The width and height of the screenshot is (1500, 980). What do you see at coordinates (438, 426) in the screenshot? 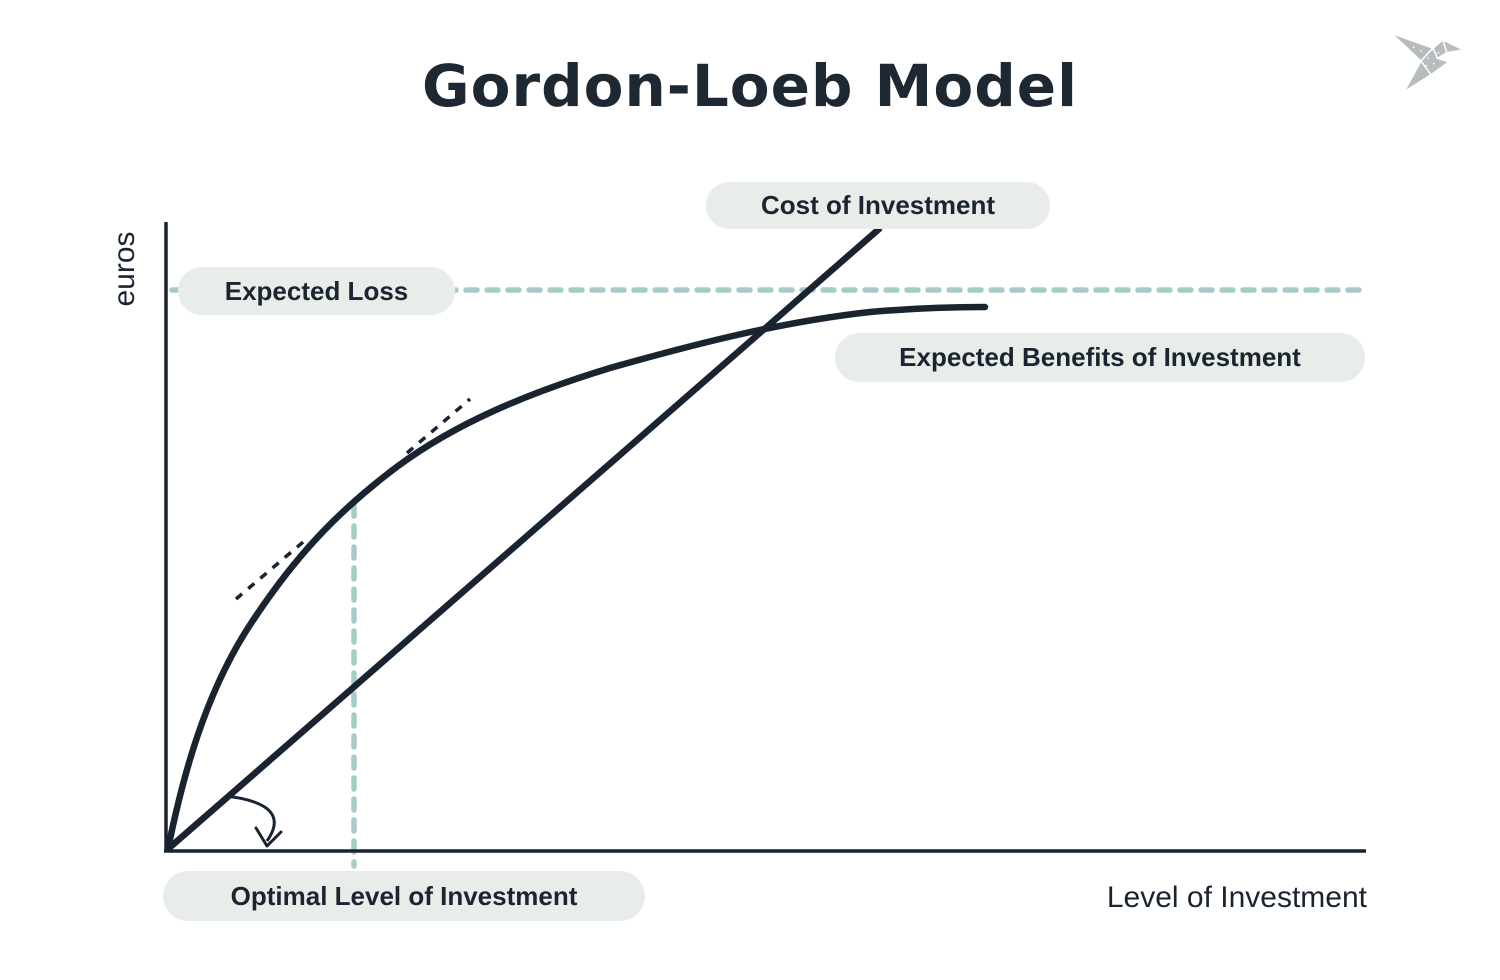
I see `tangent-dash-upper` at bounding box center [438, 426].